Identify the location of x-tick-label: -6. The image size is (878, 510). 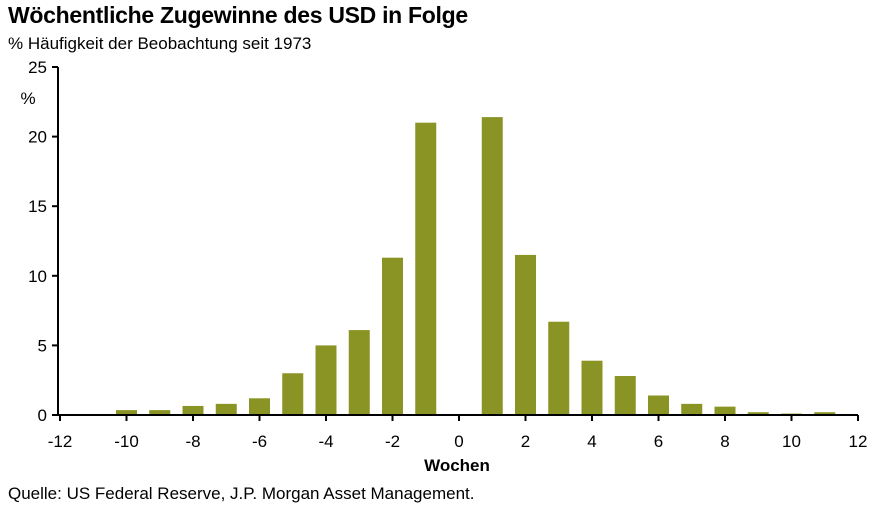
(259, 441).